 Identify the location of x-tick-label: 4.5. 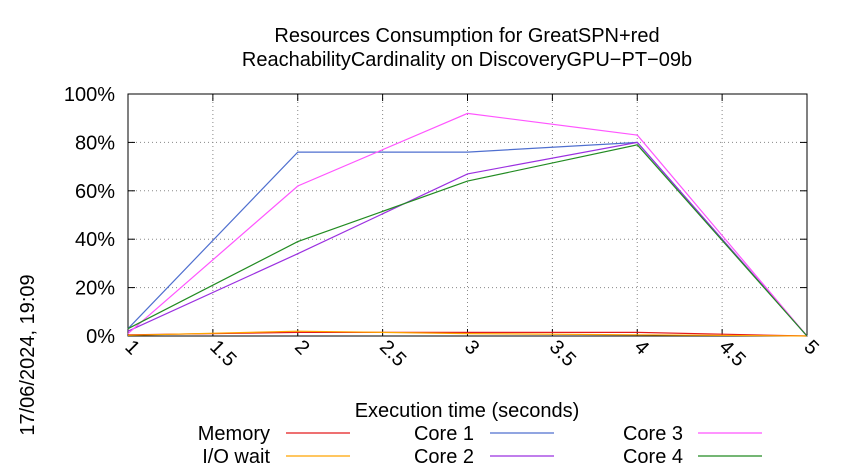
(732, 353).